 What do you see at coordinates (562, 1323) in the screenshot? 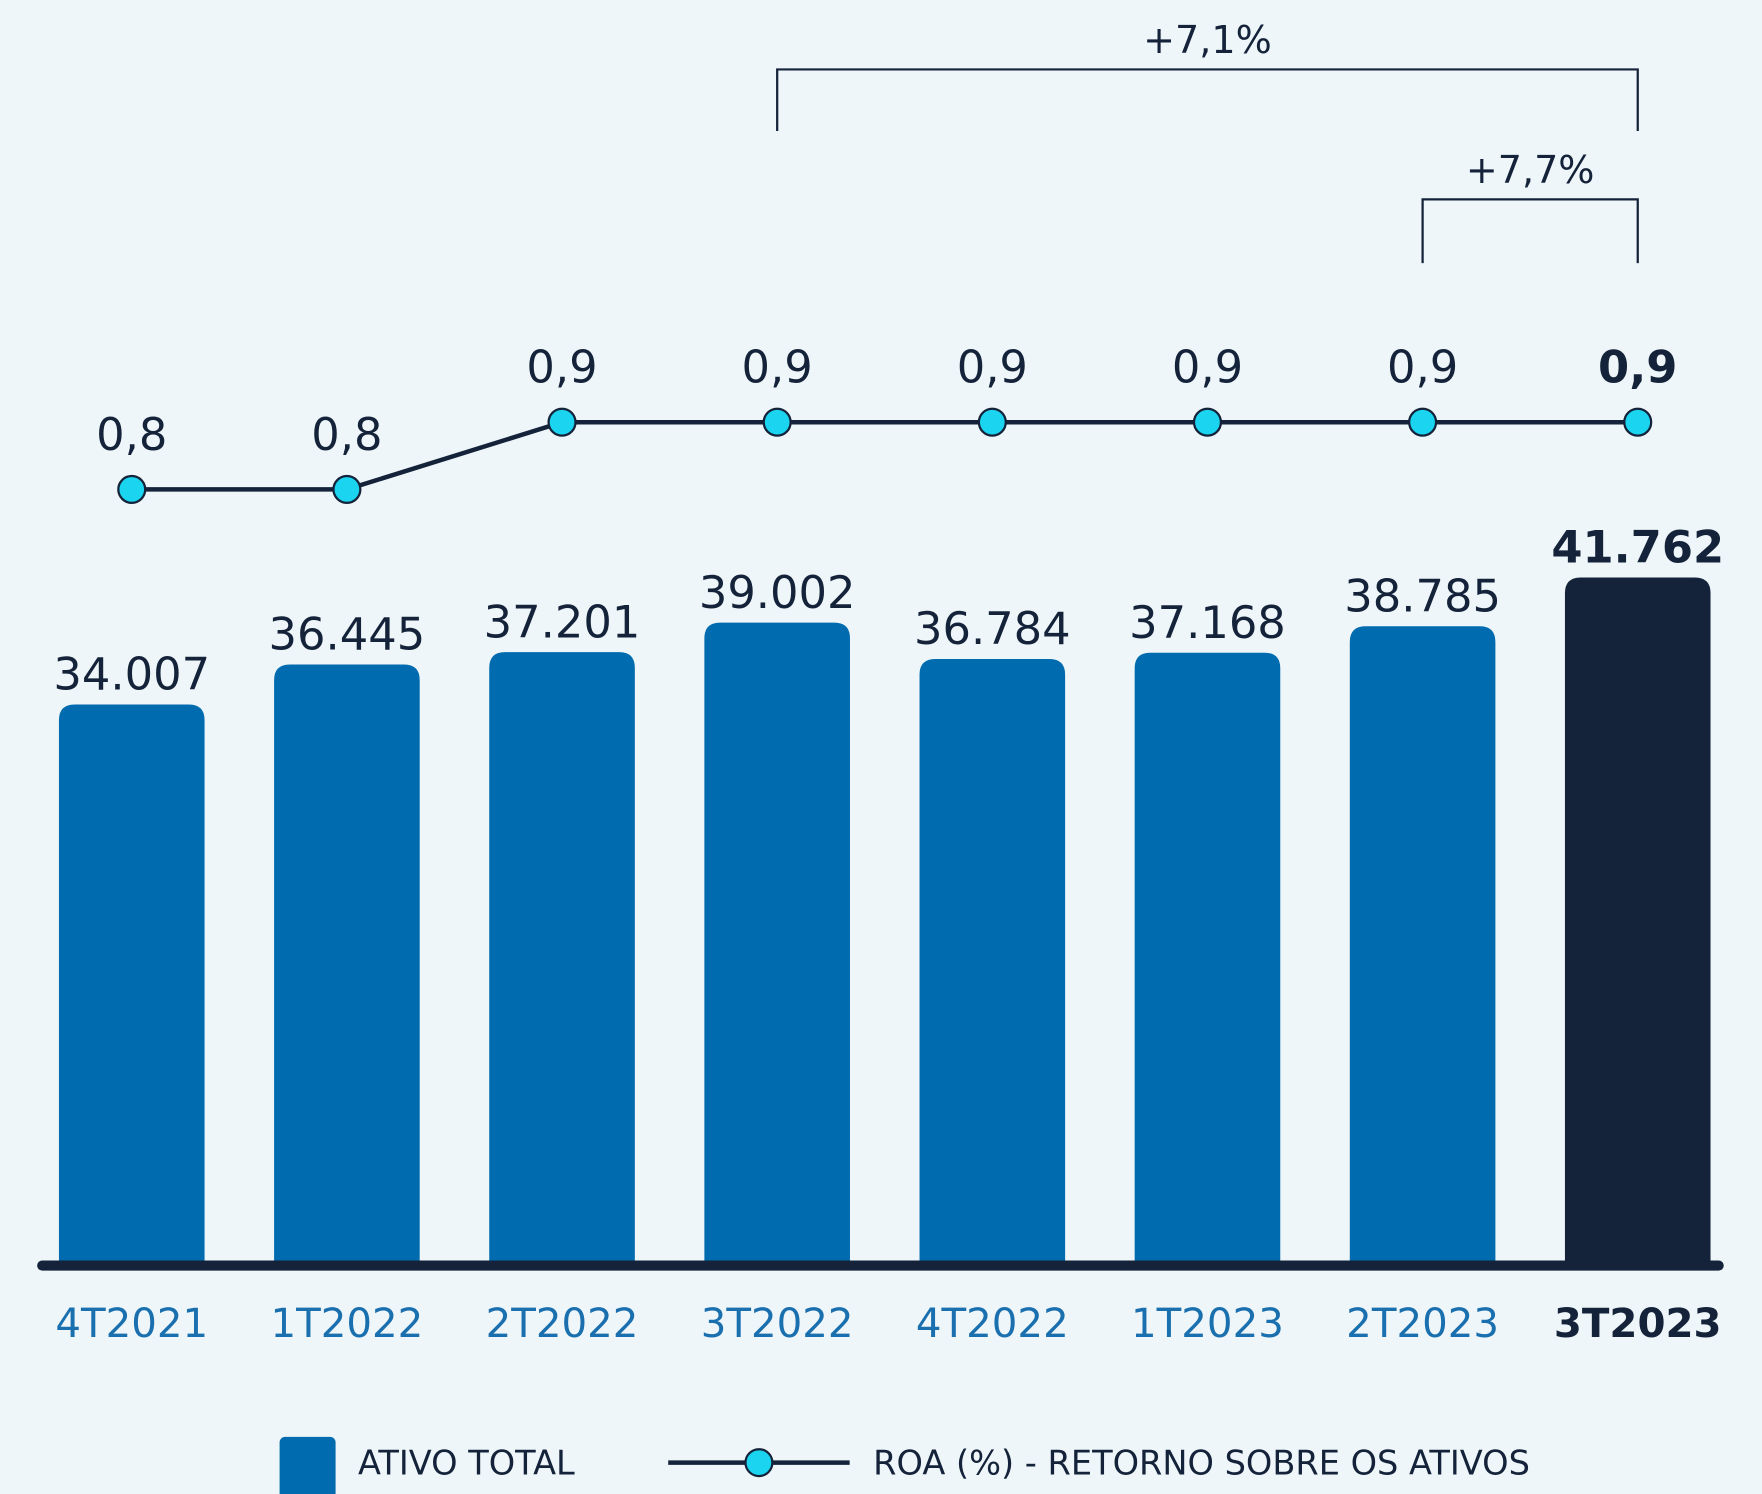
I see `x-tick-label: 2T2022` at bounding box center [562, 1323].